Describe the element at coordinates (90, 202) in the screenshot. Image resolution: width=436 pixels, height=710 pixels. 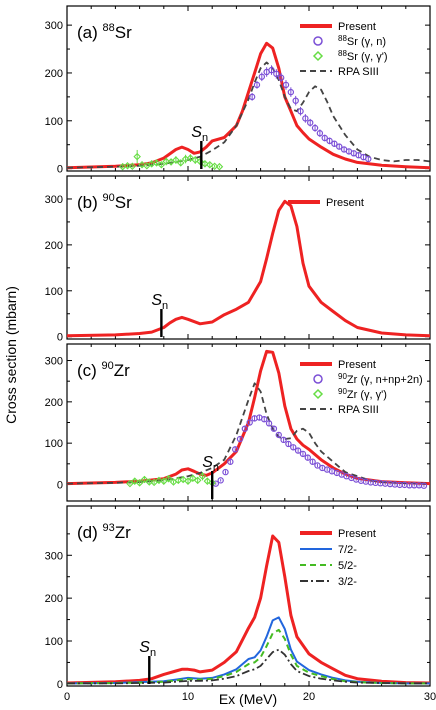
I see `panel-title-prefix: (b)` at that location.